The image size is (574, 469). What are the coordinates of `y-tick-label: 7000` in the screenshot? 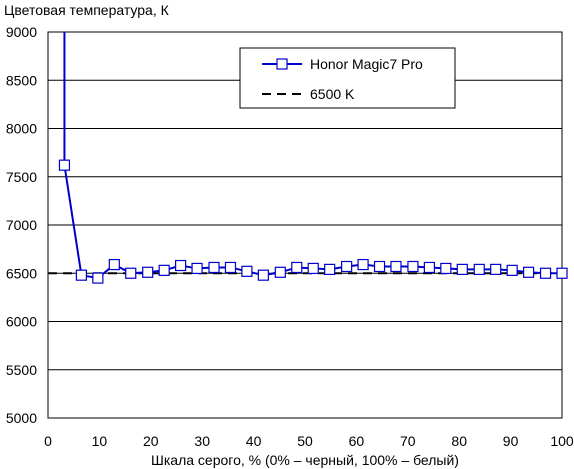 It's located at (21, 225).